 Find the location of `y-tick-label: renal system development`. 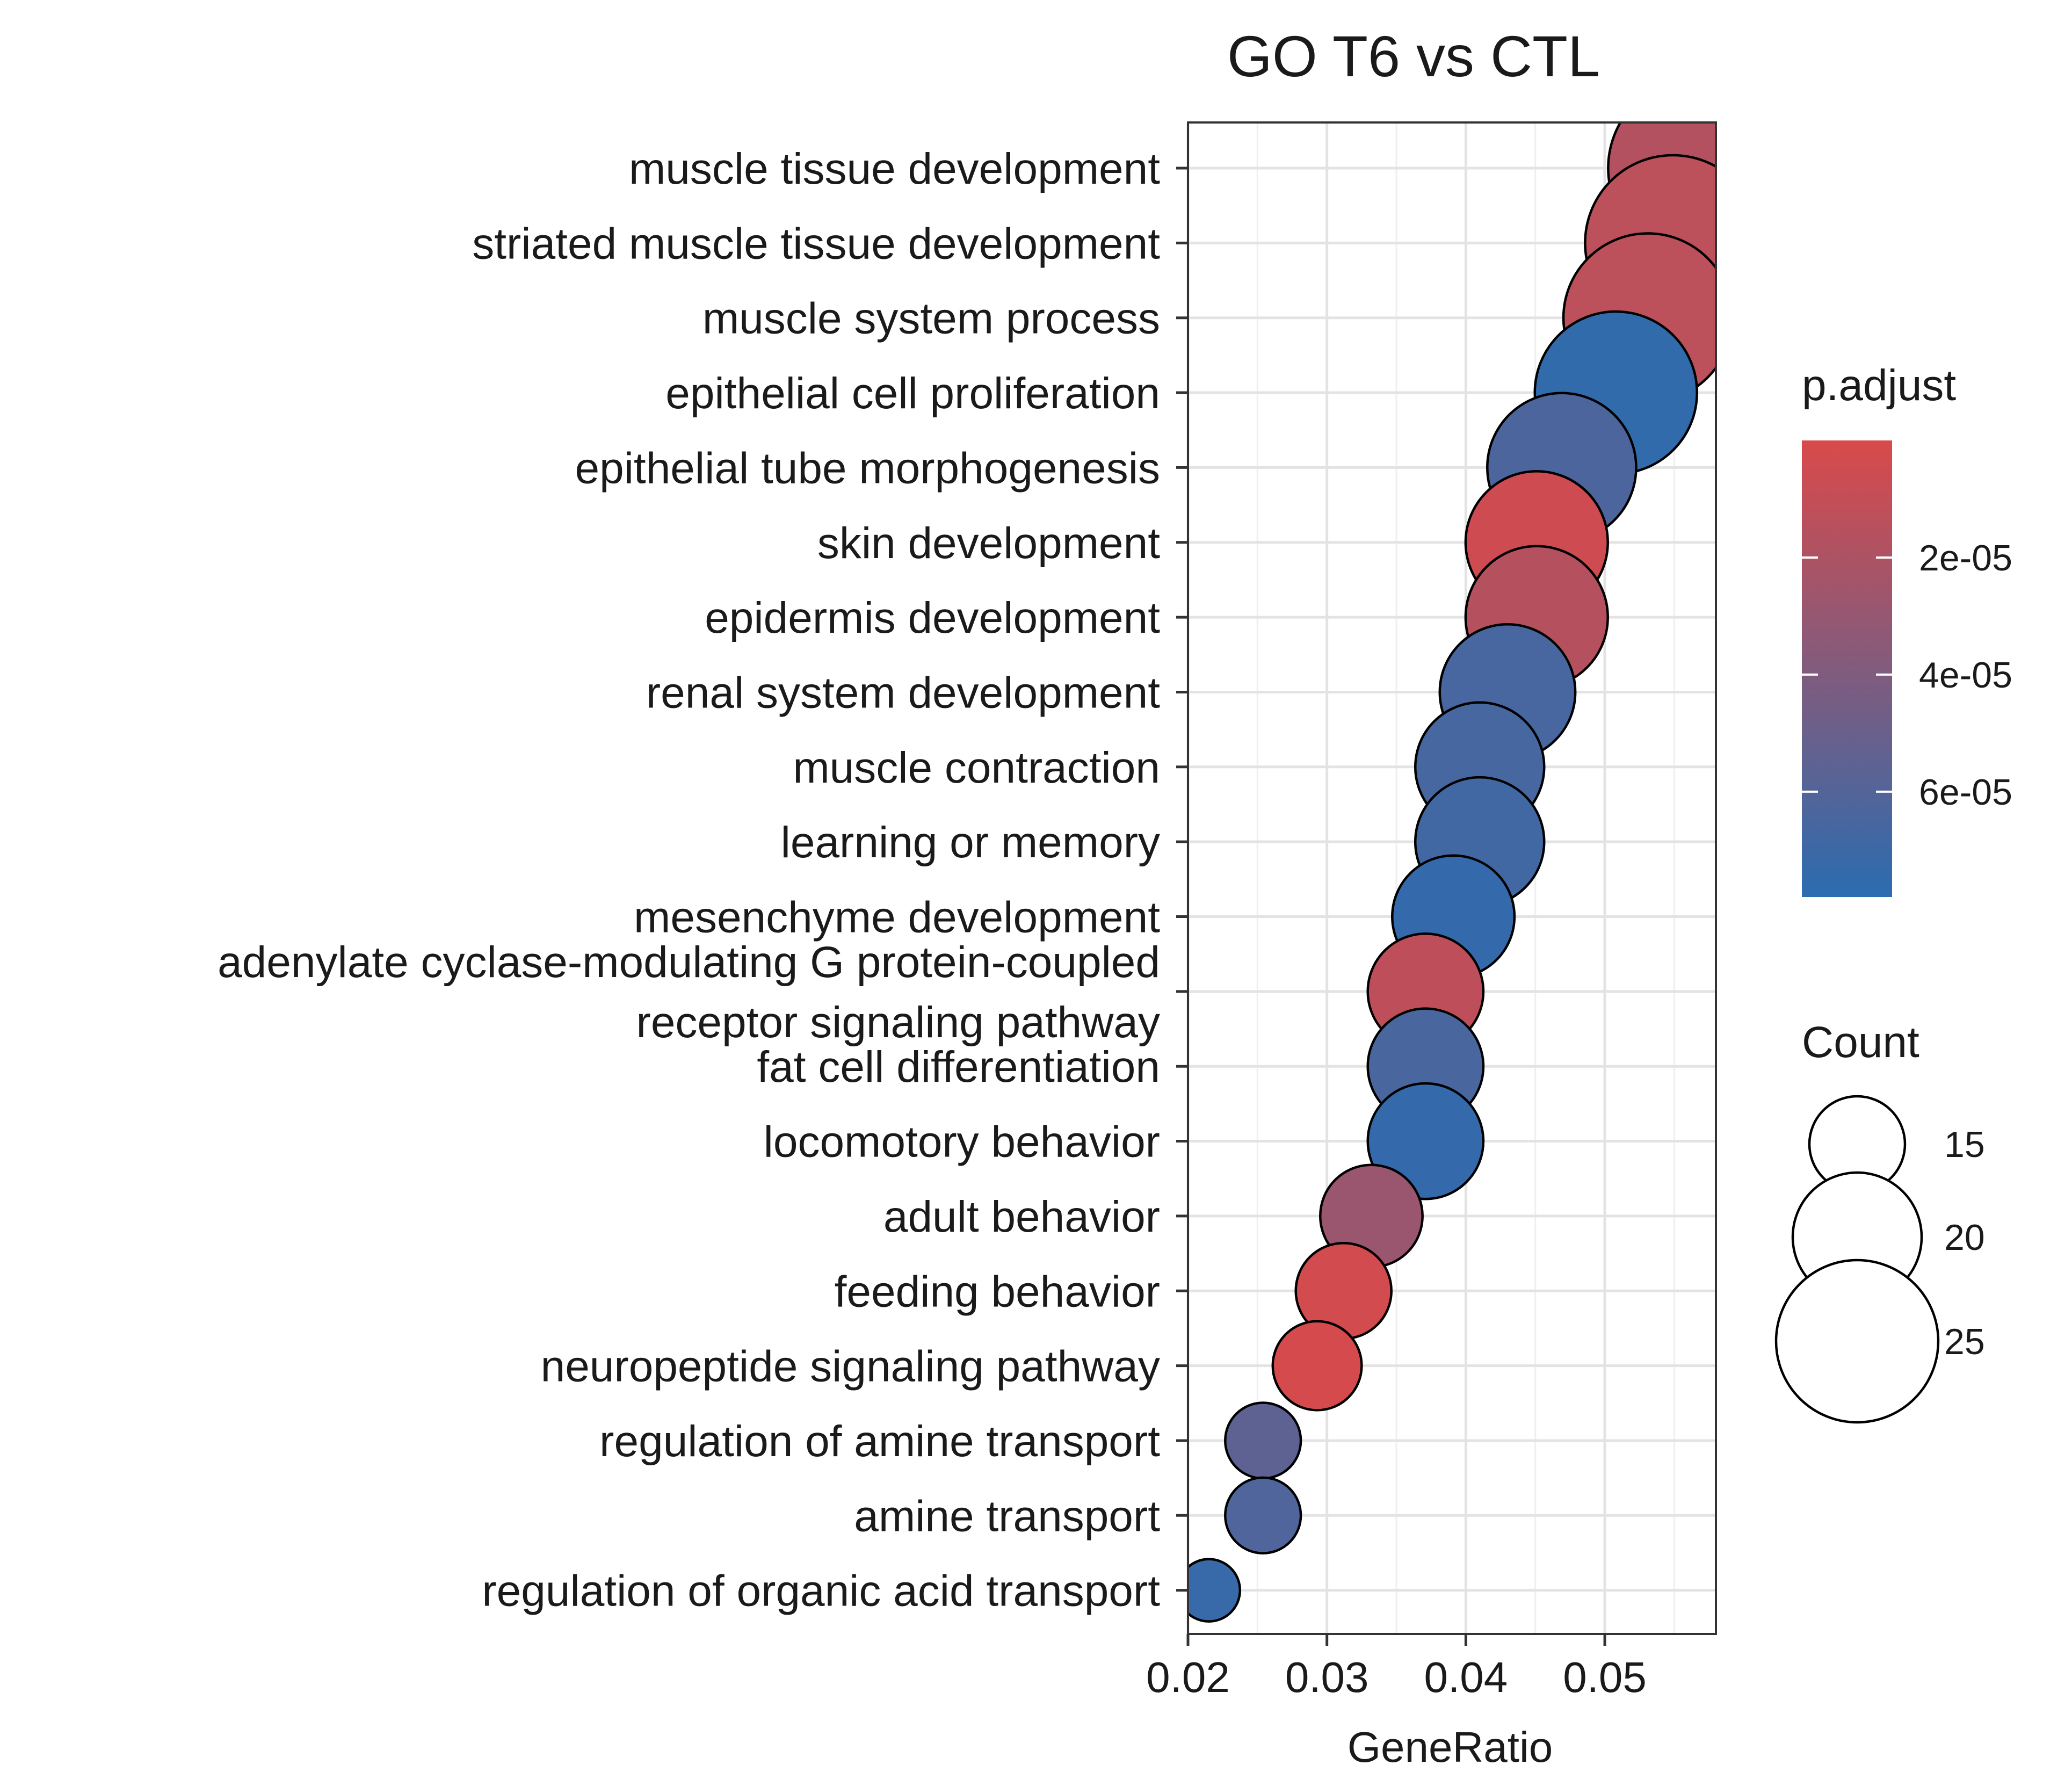

y-tick-label: renal system development is located at coordinates (903, 692).